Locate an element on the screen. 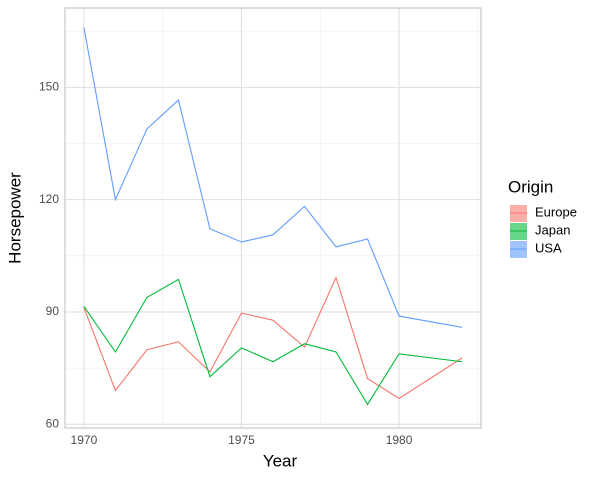 The width and height of the screenshot is (600, 485). y-tick-label: 60 is located at coordinates (53, 423).